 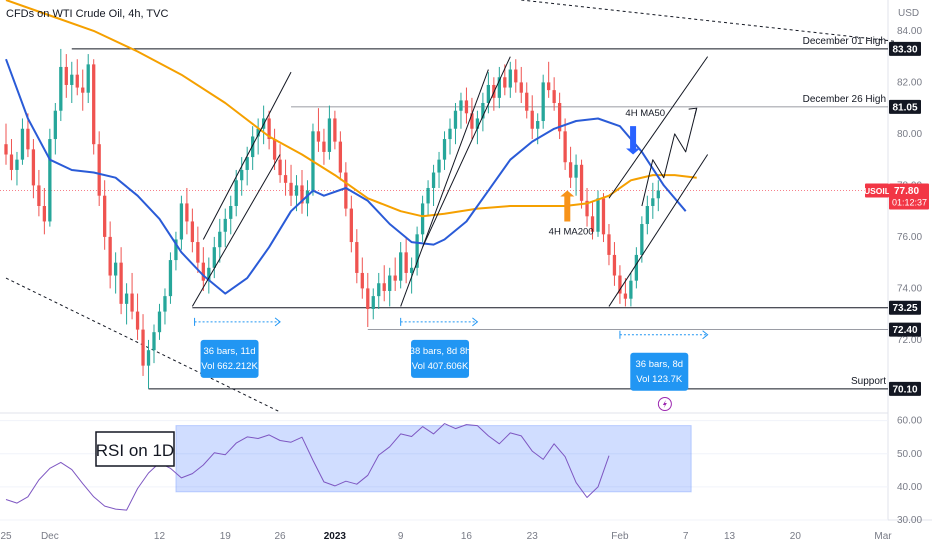 I want to click on level-name-5: Support, so click(x=868, y=381).